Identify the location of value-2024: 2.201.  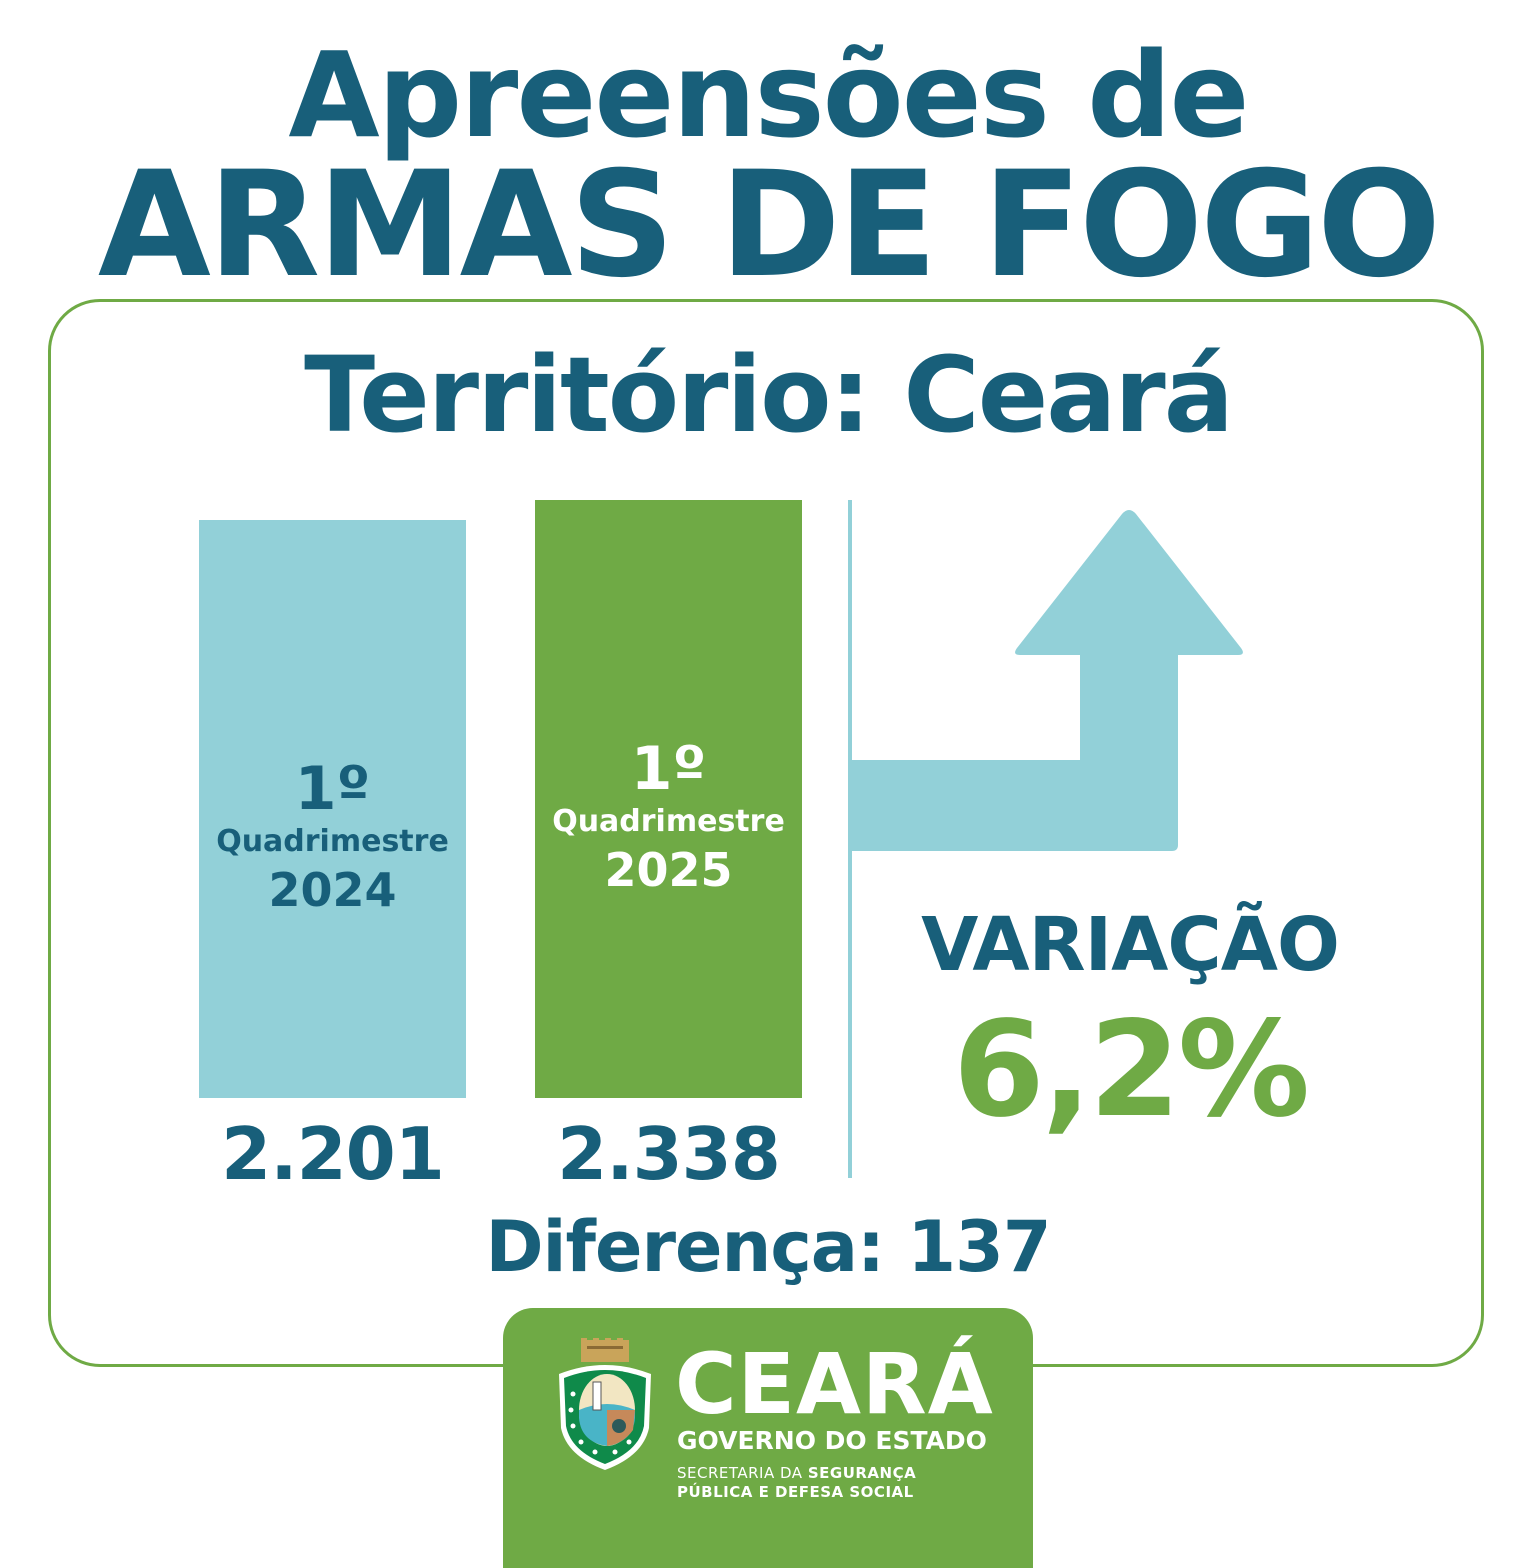
(333, 1154).